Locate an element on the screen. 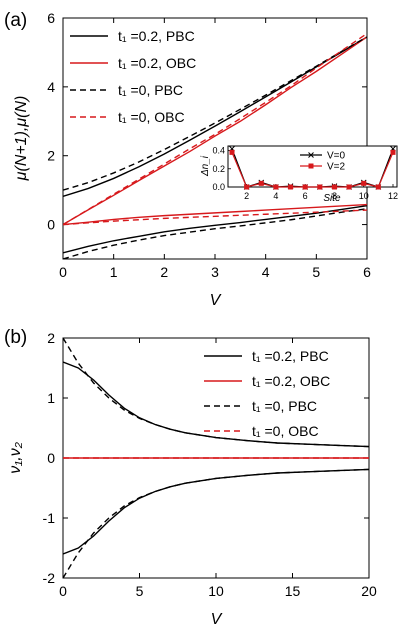  panel-b-xlabel: V is located at coordinates (217, 619).